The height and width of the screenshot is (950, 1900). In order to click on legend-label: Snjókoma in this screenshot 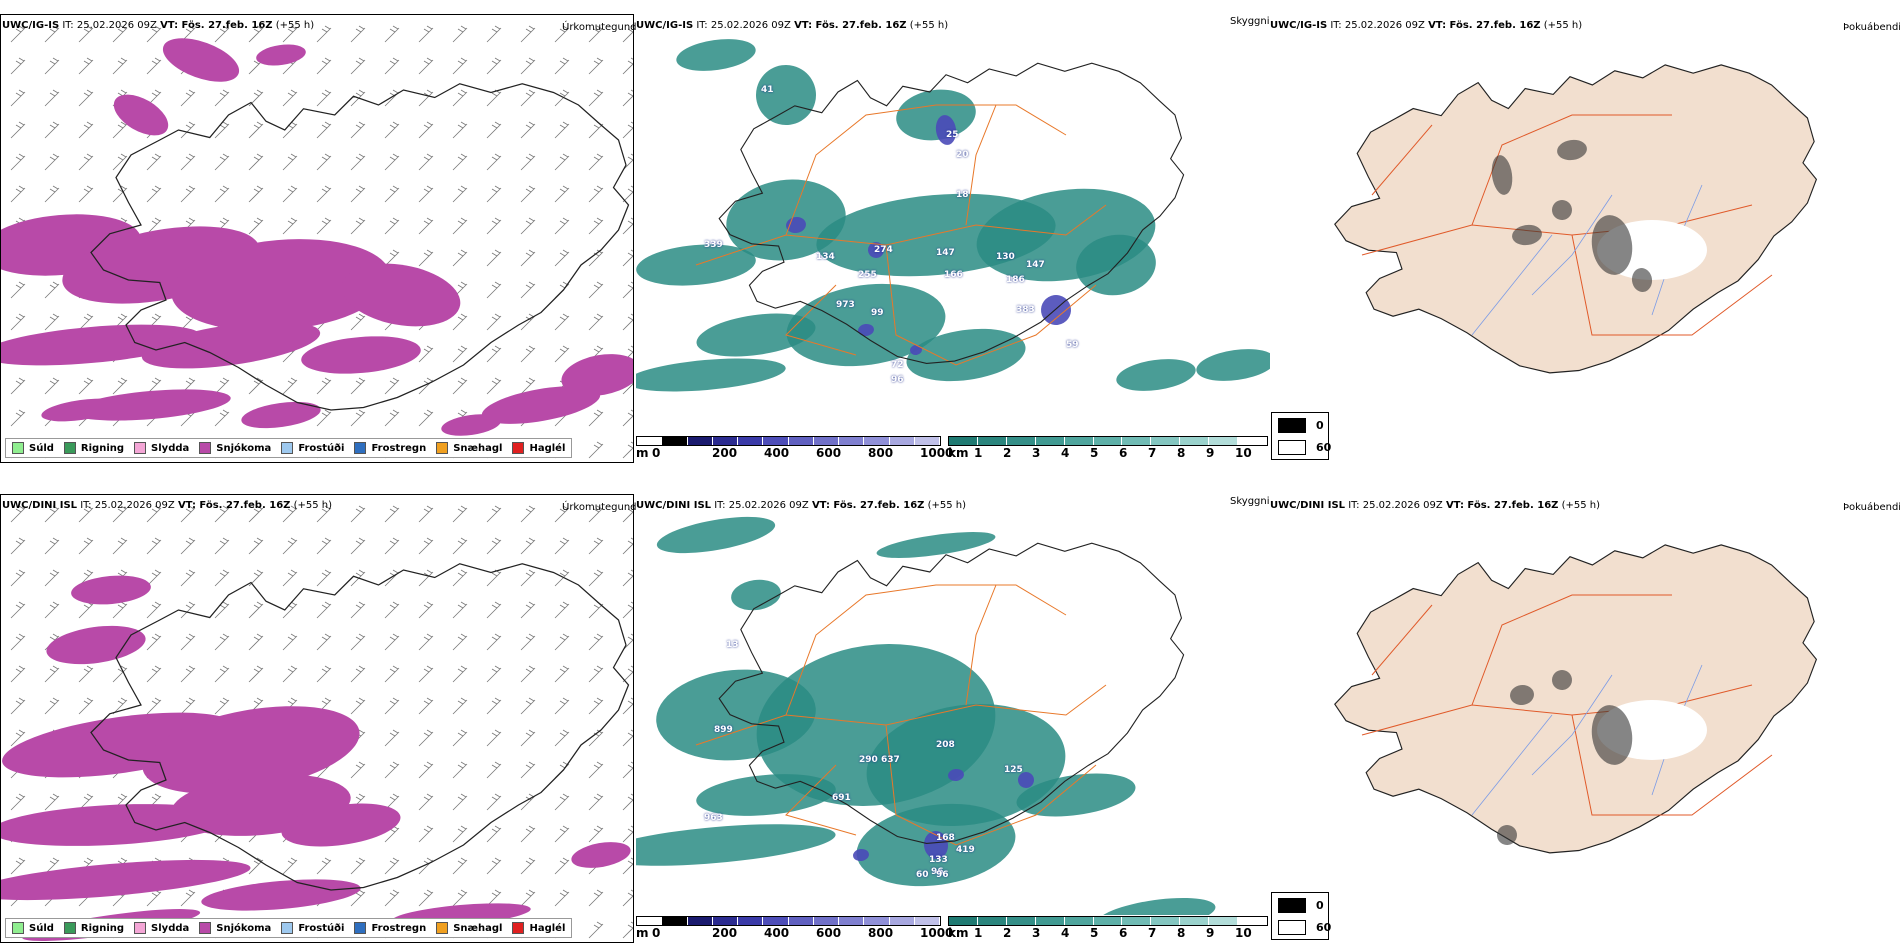, I will do `click(244, 448)`.